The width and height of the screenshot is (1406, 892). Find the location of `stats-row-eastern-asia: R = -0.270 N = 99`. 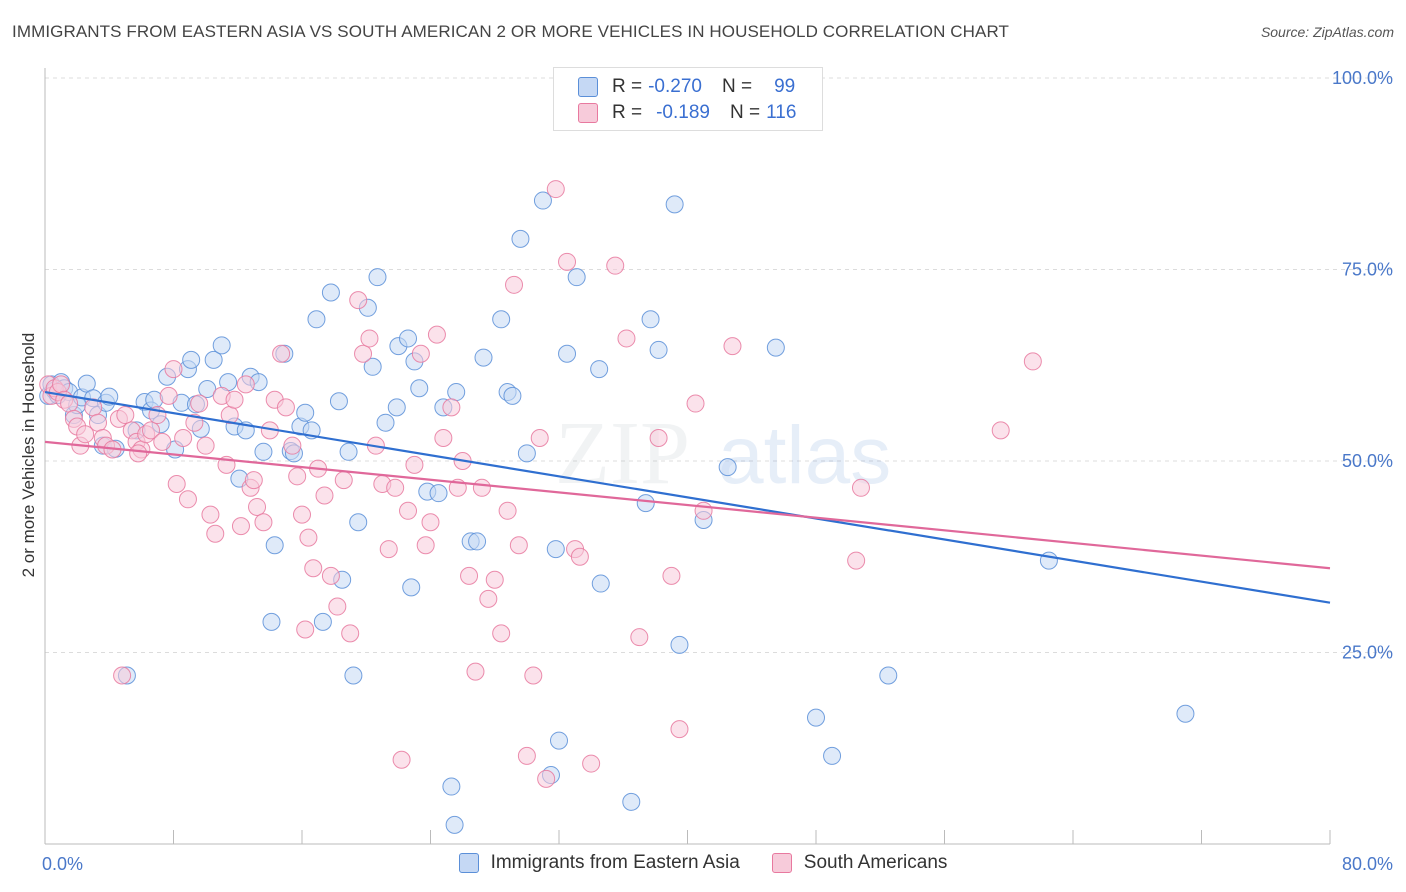

stats-row-eastern-asia: R = -0.270 N = 99 is located at coordinates (686, 87).